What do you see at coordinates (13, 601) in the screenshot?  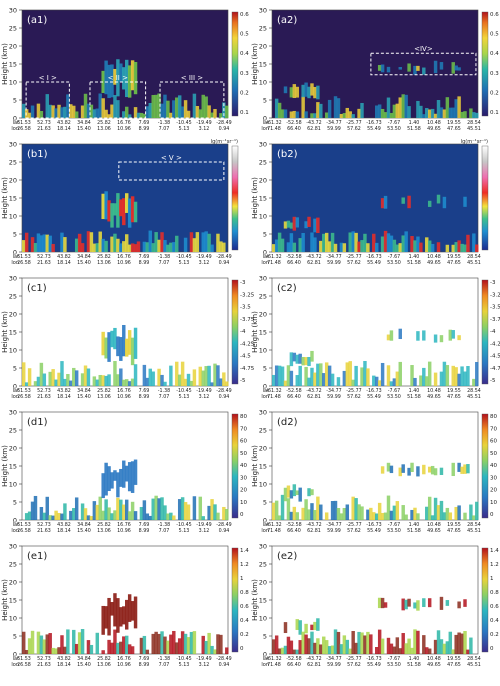 I see `y-tick-label: 15` at bounding box center [13, 601].